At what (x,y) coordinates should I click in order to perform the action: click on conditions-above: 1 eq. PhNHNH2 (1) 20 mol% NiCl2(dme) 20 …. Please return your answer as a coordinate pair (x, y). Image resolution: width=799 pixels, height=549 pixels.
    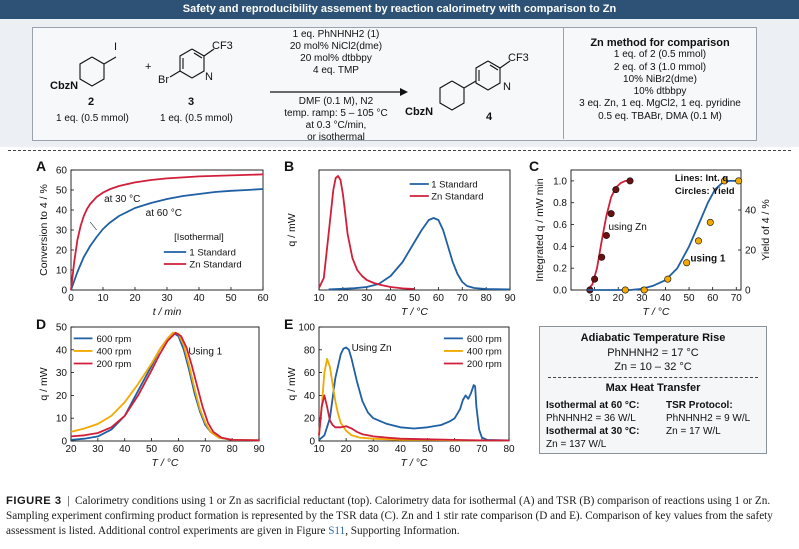
    Looking at the image, I should click on (336, 53).